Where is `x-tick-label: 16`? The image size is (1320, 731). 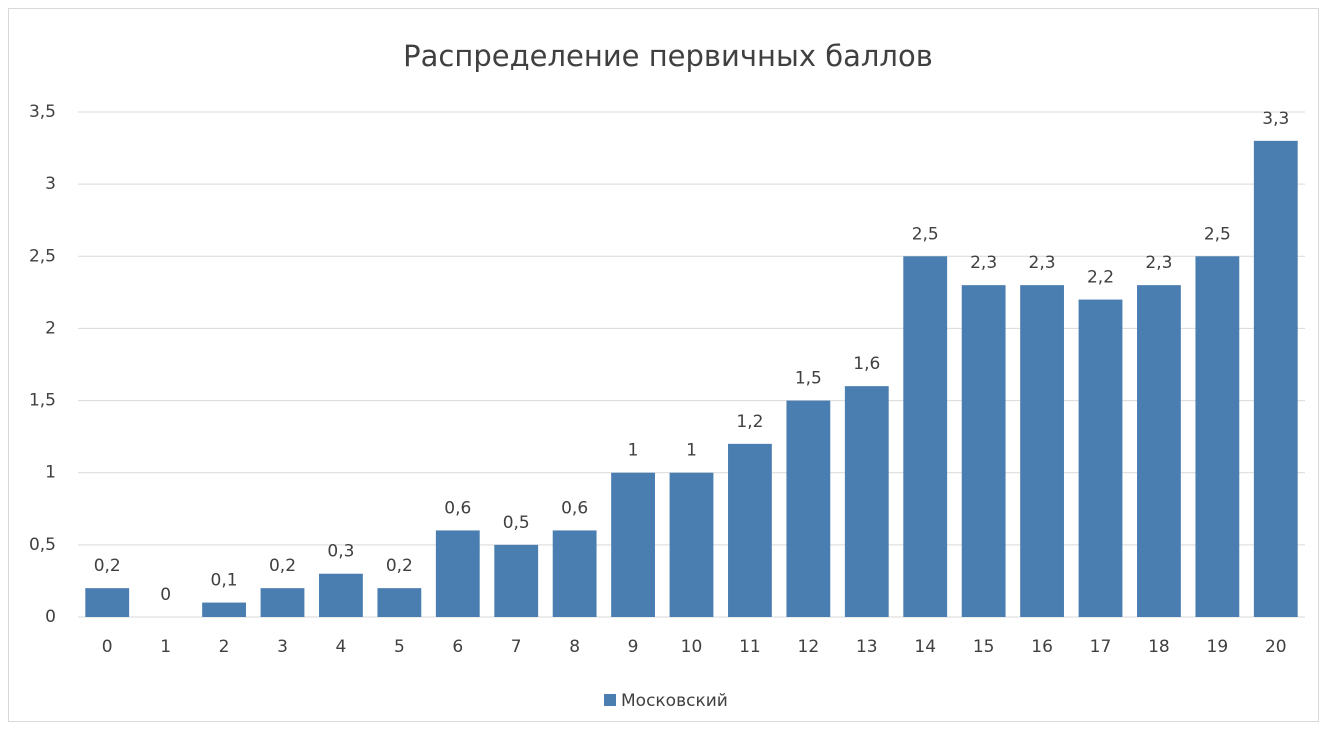
x-tick-label: 16 is located at coordinates (1042, 647).